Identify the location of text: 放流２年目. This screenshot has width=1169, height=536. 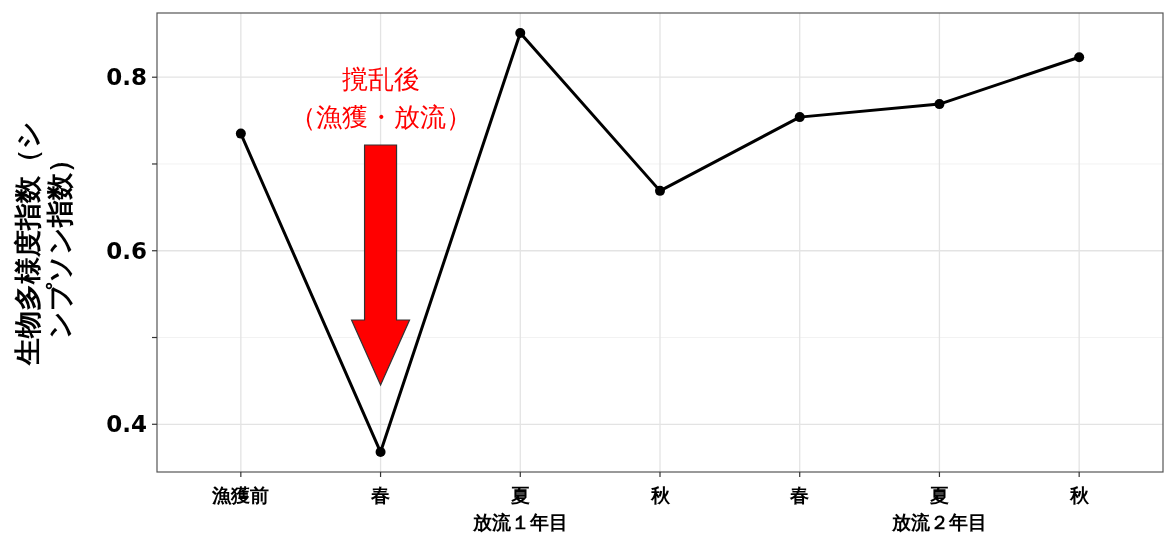
(938, 522).